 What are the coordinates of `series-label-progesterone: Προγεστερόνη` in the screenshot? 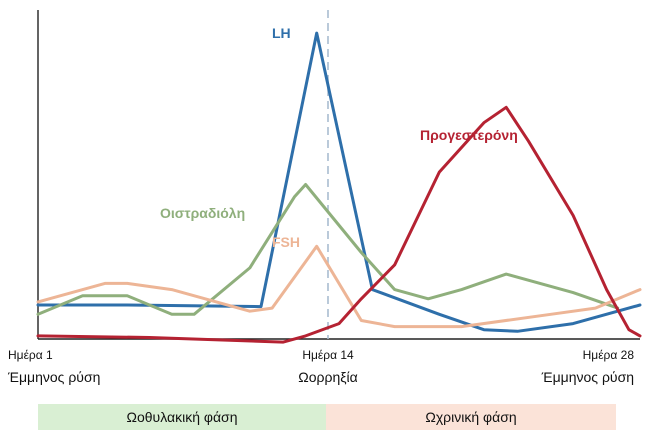 It's located at (469, 135).